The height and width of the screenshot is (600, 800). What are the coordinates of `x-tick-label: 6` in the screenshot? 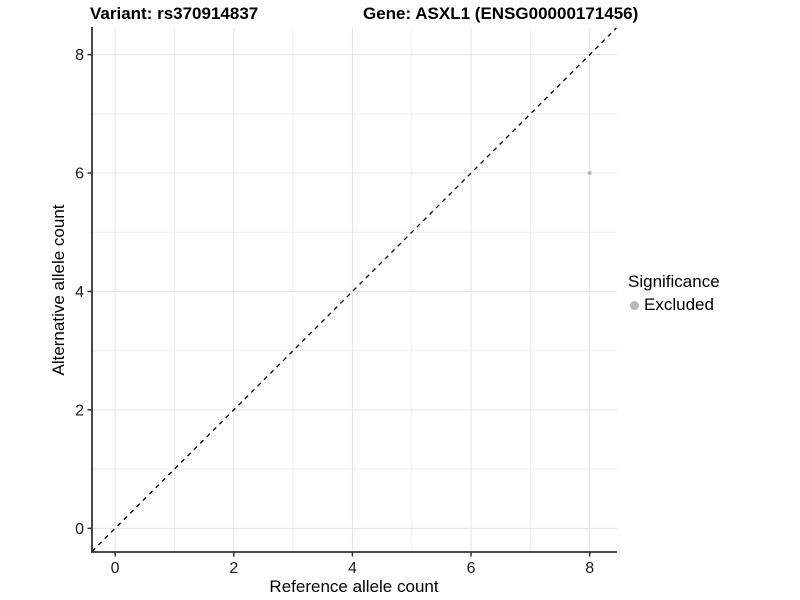 It's located at (471, 568).